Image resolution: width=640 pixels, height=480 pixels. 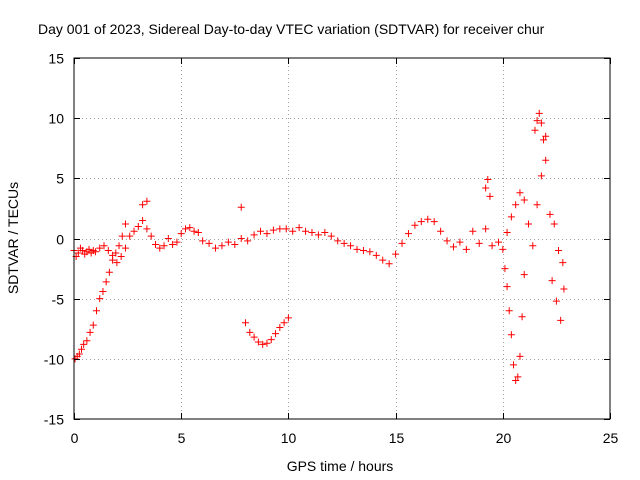 What do you see at coordinates (58, 300) in the screenshot?
I see `y-tick-label: -5` at bounding box center [58, 300].